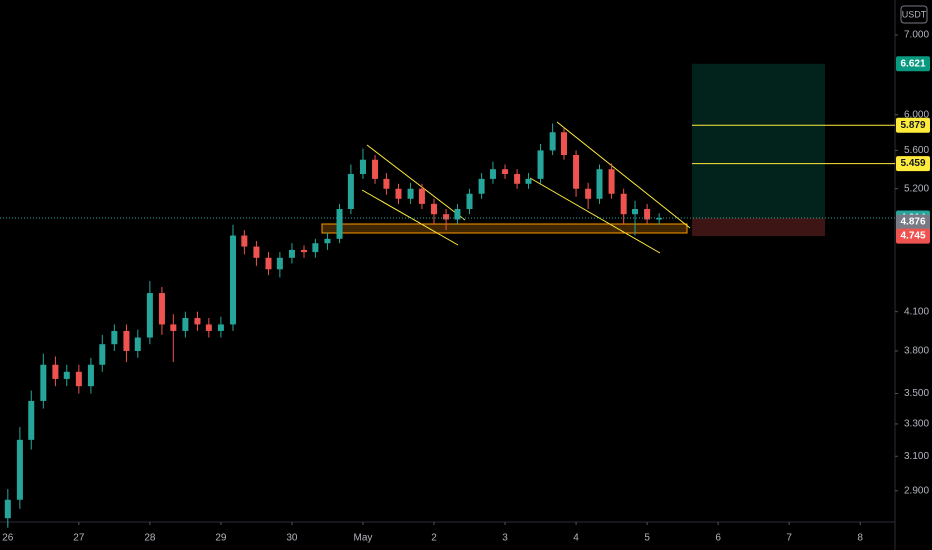 The width and height of the screenshot is (932, 550). I want to click on y-tick-label: 4.100, so click(916, 311).